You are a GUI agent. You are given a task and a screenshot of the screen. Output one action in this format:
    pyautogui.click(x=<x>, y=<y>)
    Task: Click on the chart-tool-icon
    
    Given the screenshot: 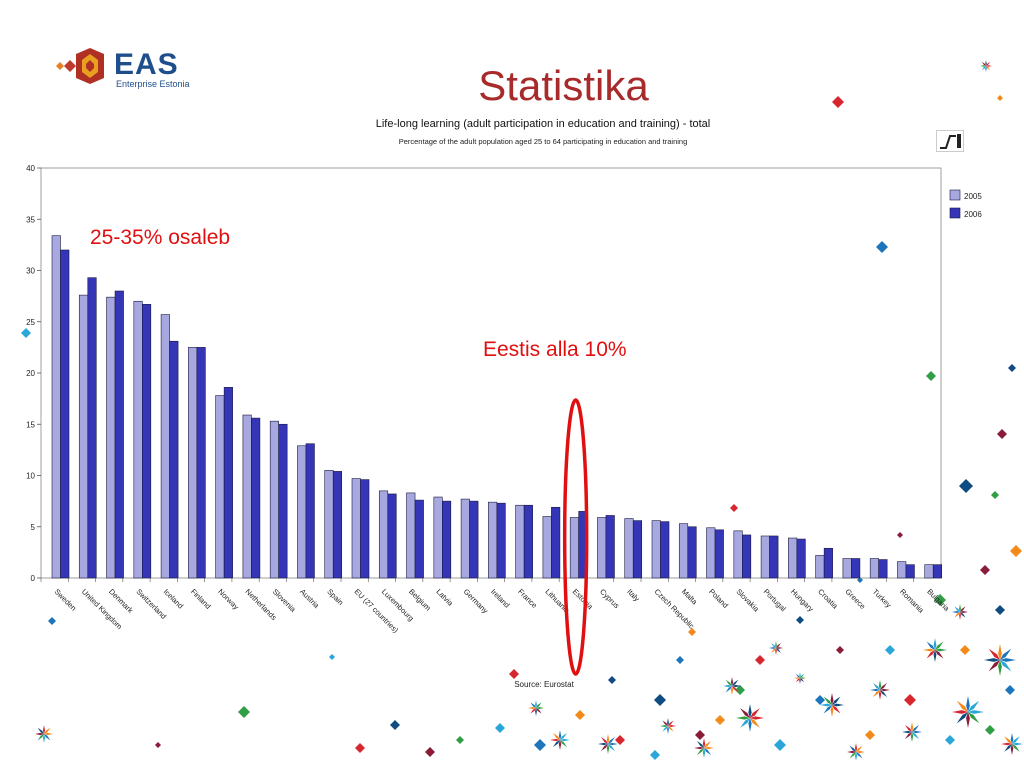 What is the action you would take?
    pyautogui.click(x=950, y=141)
    